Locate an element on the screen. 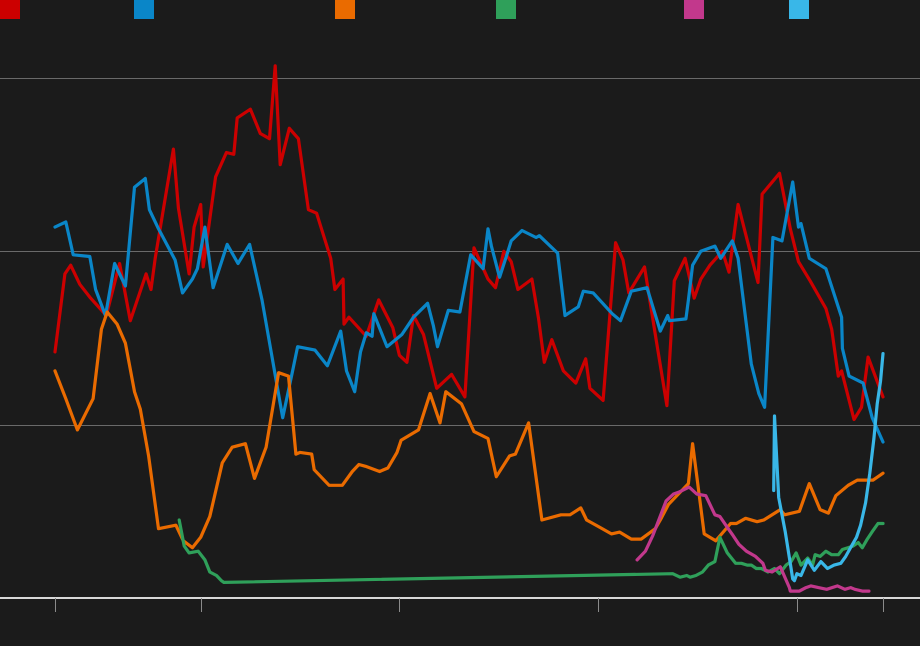  legend is located at coordinates (404, 9).